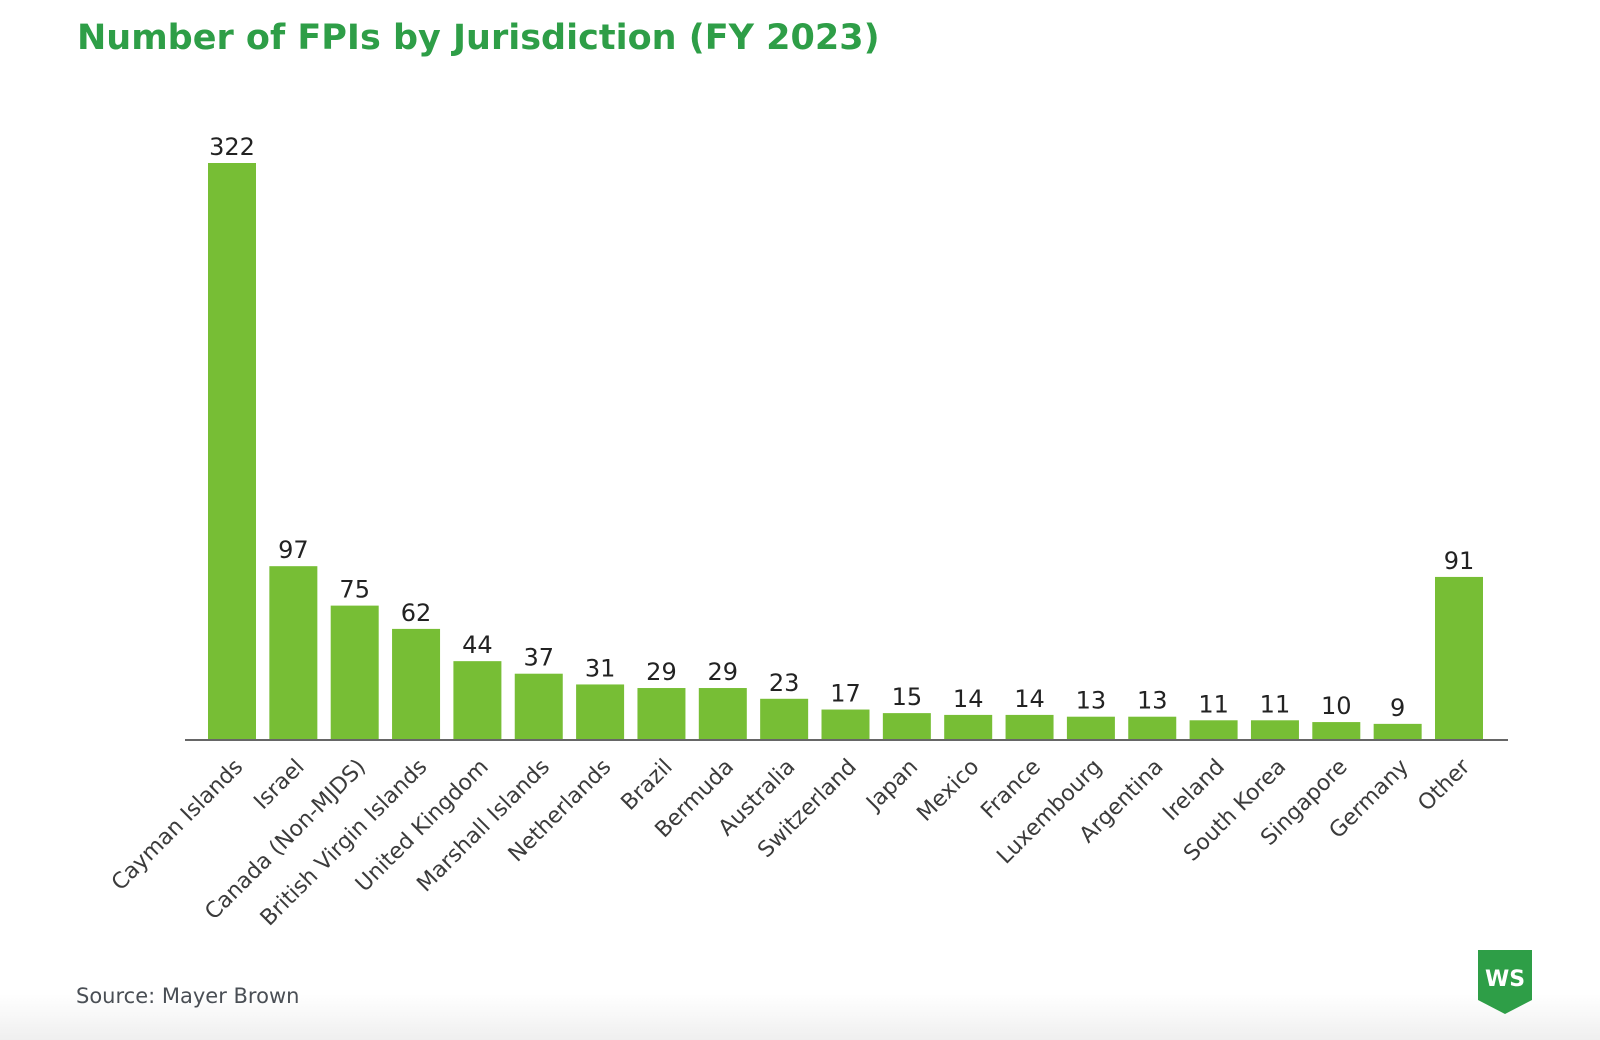  I want to click on bar-luxembourg, so click(1090, 728).